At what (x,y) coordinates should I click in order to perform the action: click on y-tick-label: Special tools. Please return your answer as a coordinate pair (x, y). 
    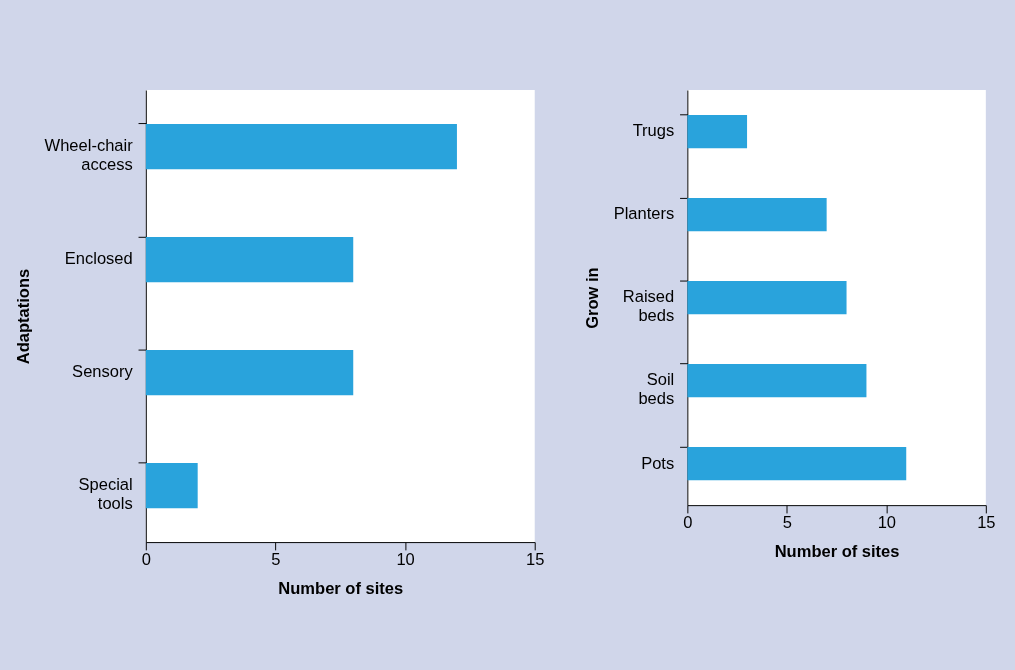
    Looking at the image, I should click on (105, 494).